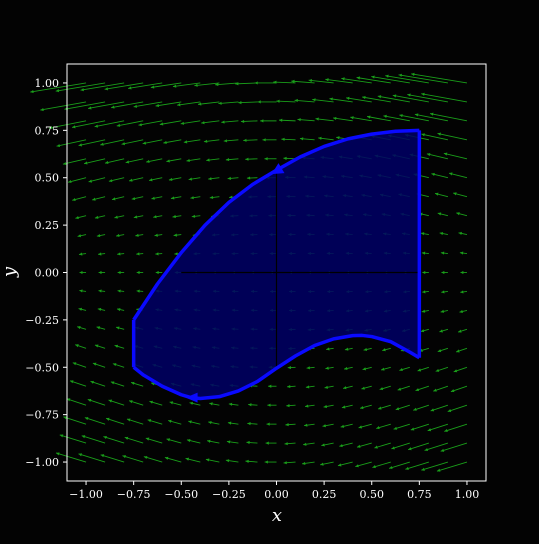 The width and height of the screenshot is (539, 544). Describe the element at coordinates (42, 320) in the screenshot. I see `y-tick-label: −0.25` at that location.